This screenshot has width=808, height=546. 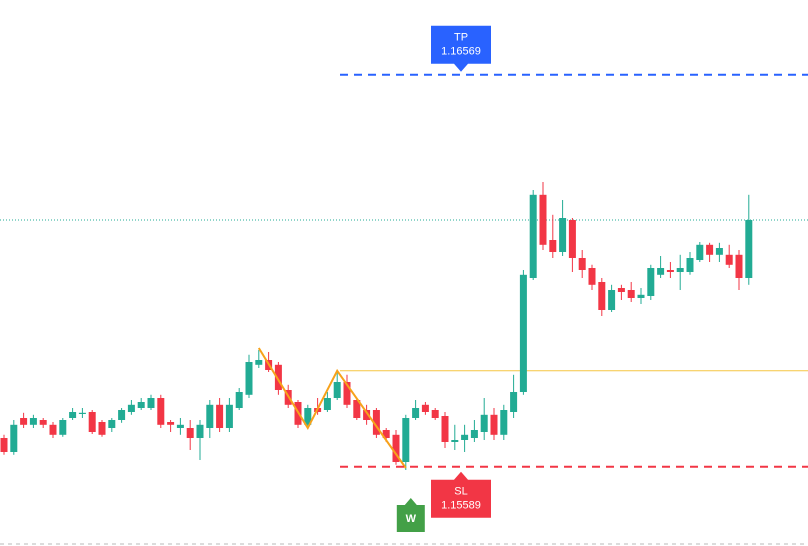 I want to click on take_profit-value: 1.16569, so click(x=461, y=52).